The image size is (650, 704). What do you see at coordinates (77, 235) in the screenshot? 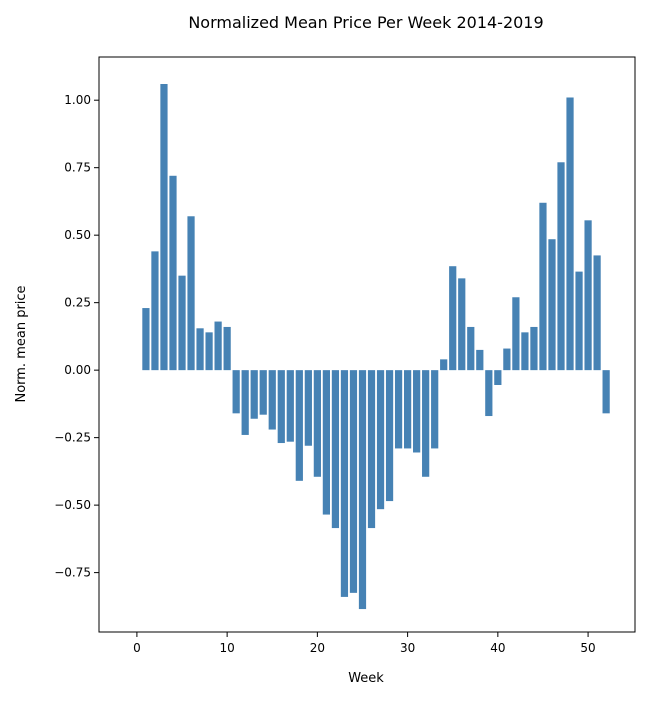
I see `y-tick-label: 0.50` at bounding box center [77, 235].